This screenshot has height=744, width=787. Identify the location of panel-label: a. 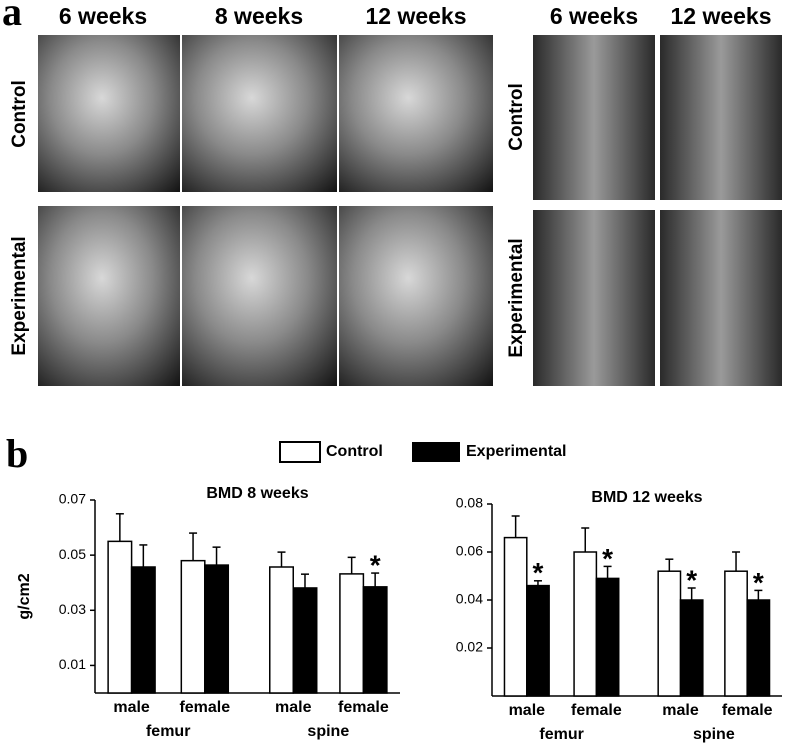
(12, 17).